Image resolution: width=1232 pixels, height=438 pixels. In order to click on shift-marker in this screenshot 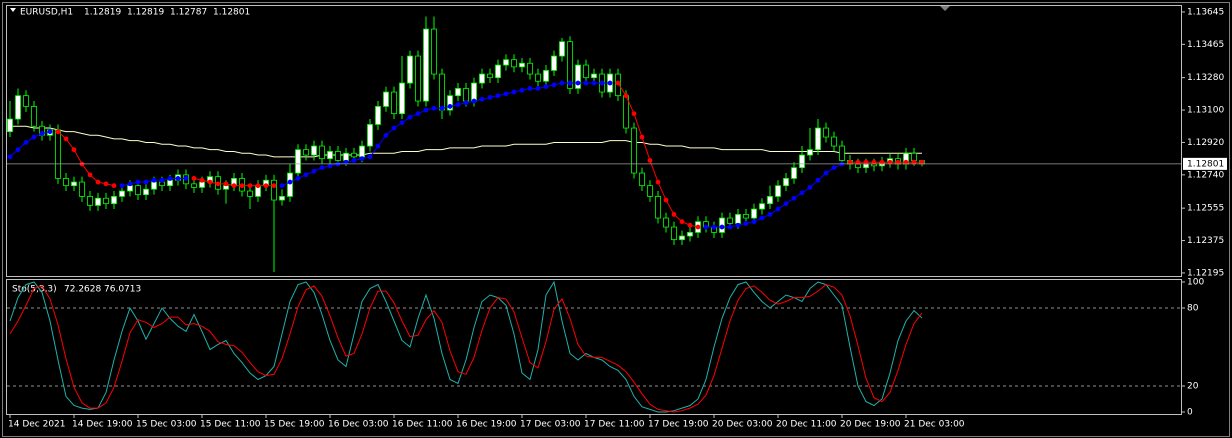, I will do `click(945, 8)`.